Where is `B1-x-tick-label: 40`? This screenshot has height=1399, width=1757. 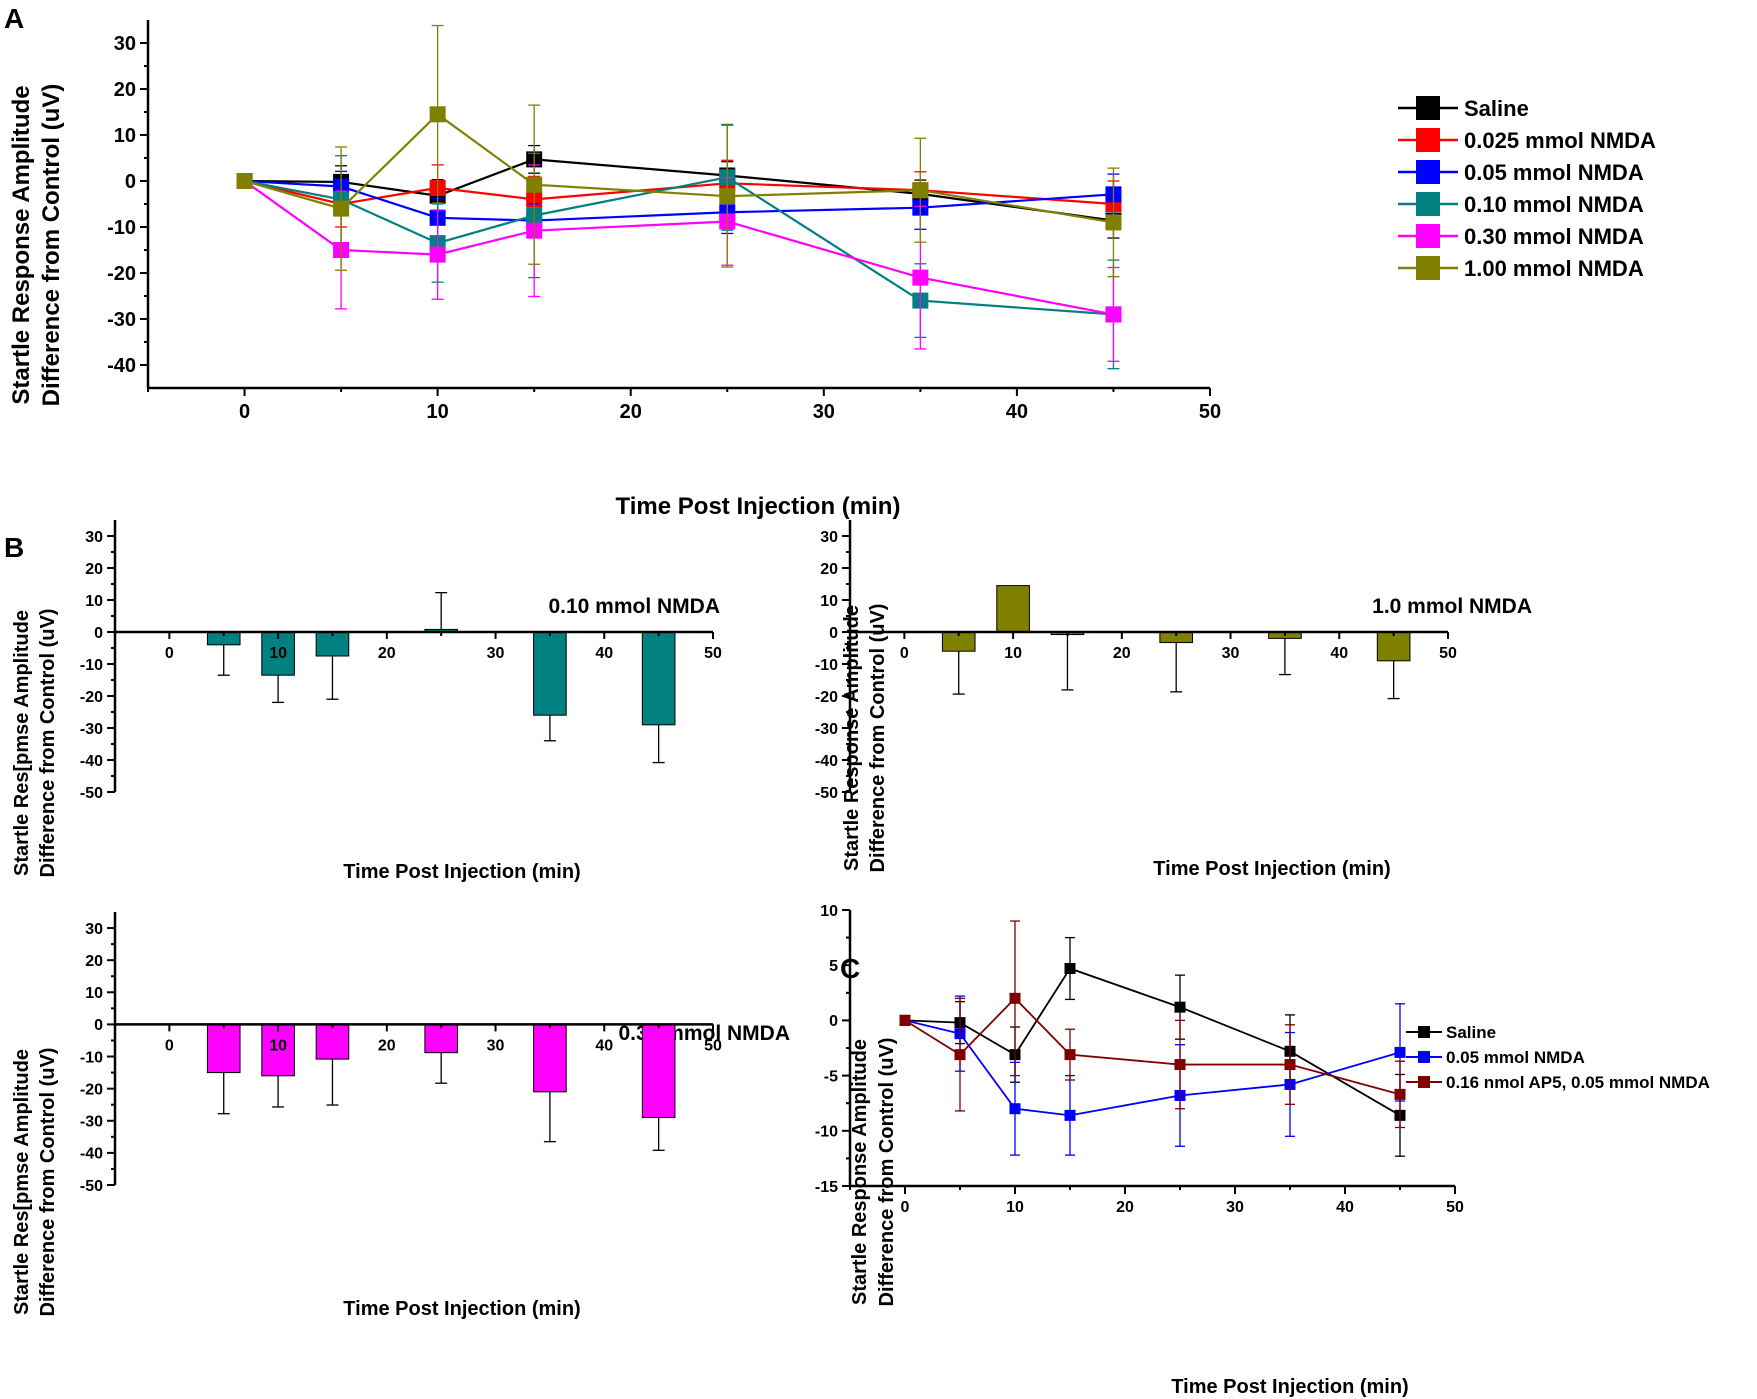
B1-x-tick-label: 40 is located at coordinates (604, 653).